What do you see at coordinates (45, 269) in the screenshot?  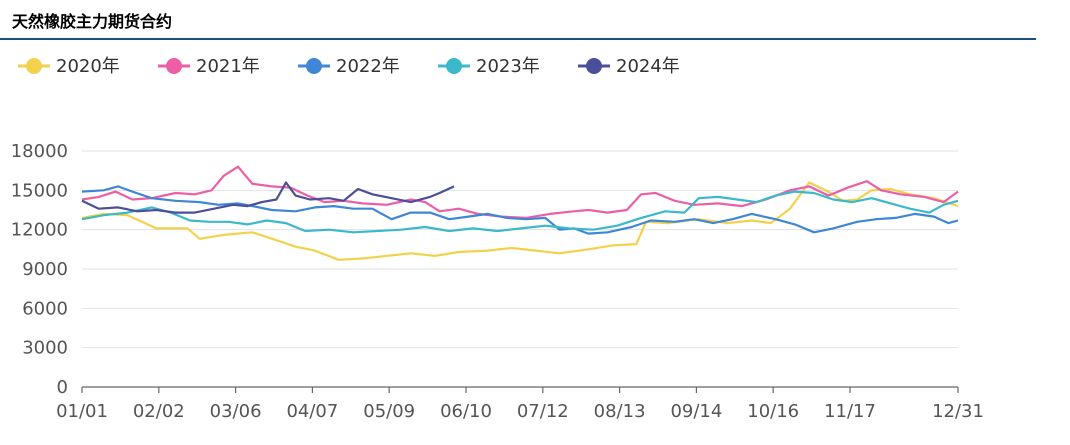 I see `y-tick-label: 9000` at bounding box center [45, 269].